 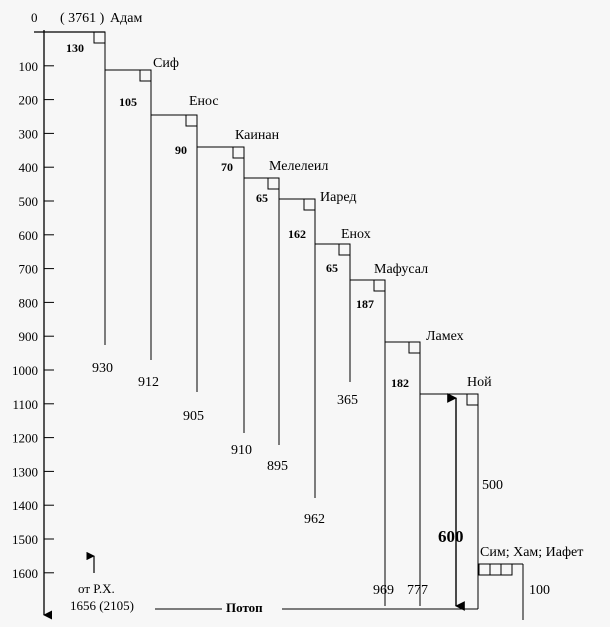 I want to click on patriarch-name: Ламех, so click(x=445, y=336).